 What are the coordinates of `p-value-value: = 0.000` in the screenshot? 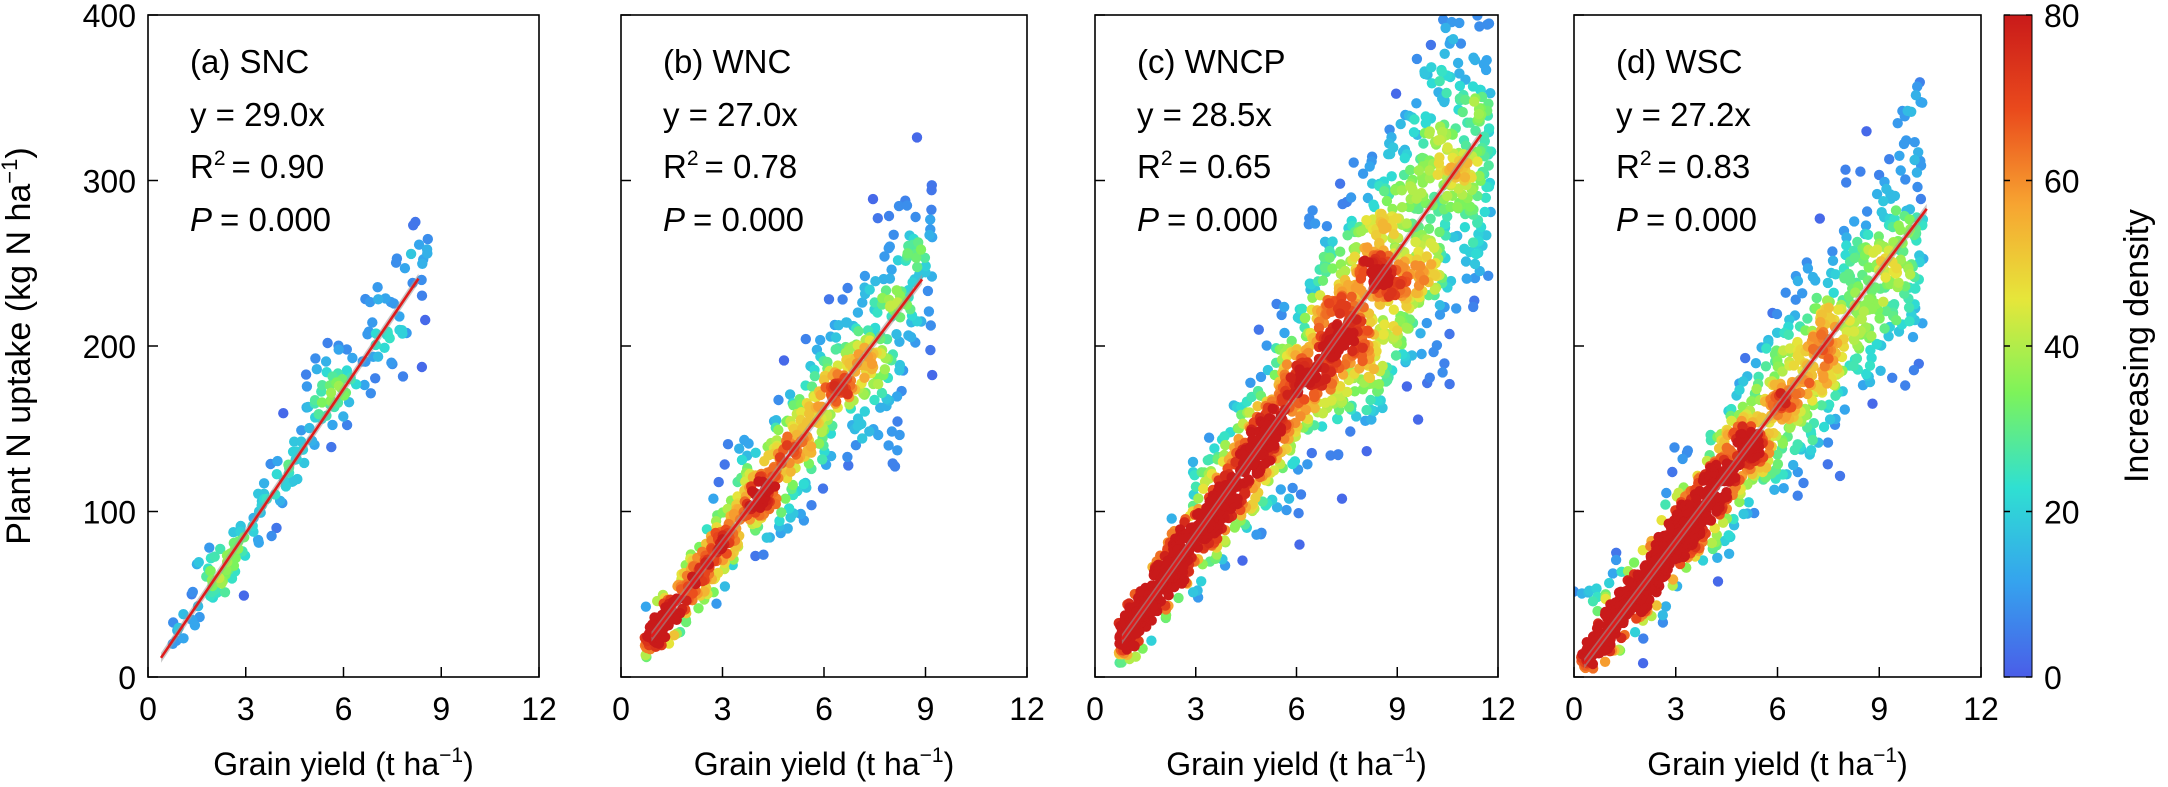 It's located at (1701, 219).